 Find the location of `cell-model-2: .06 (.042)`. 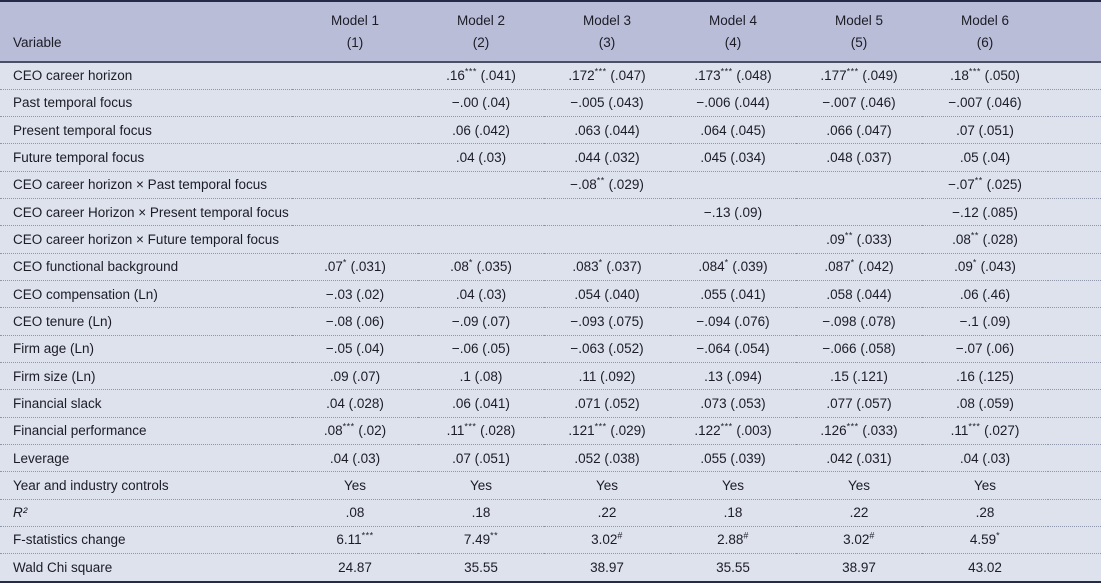

cell-model-2: .06 (.042) is located at coordinates (481, 130).